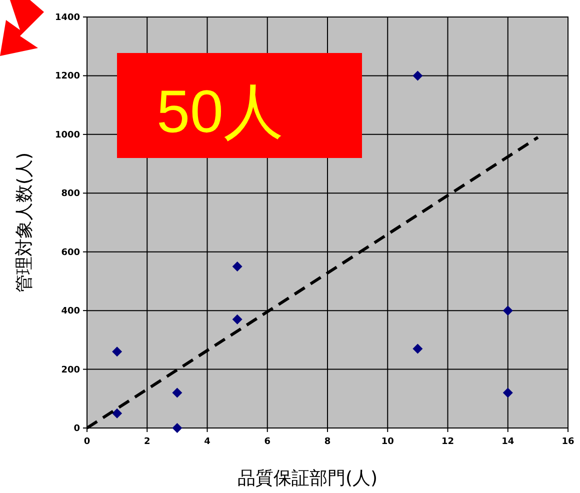 The height and width of the screenshot is (493, 580). I want to click on x-tick-label: 6, so click(267, 442).